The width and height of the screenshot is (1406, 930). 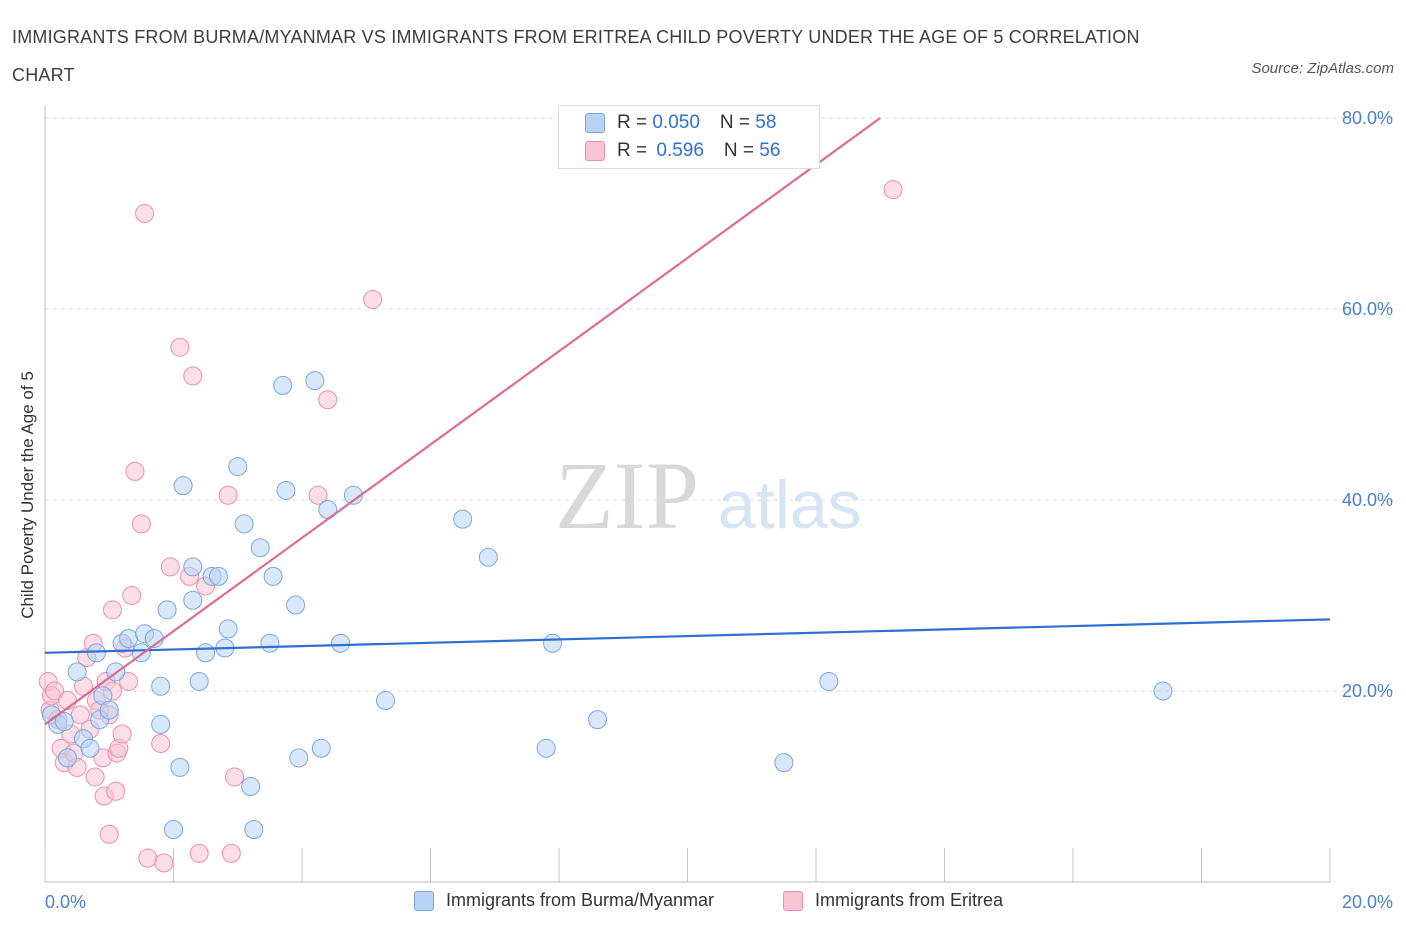 I want to click on stats-row-eritrea: R = 0.596 N = 56, so click(x=682, y=151).